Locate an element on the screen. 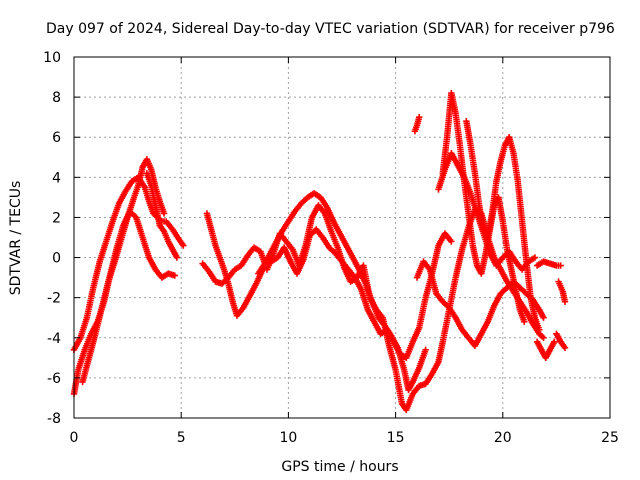 The height and width of the screenshot is (480, 640). series-trace-d is located at coordinates (162, 215).